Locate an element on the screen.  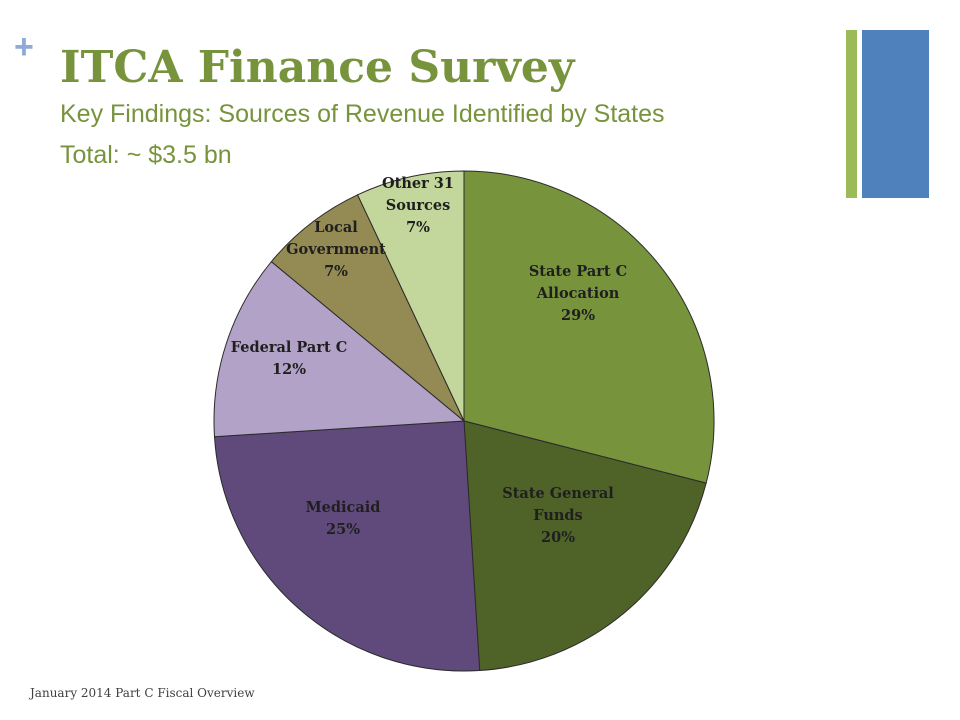
pie-slice-label-line: Government is located at coordinates (336, 249).